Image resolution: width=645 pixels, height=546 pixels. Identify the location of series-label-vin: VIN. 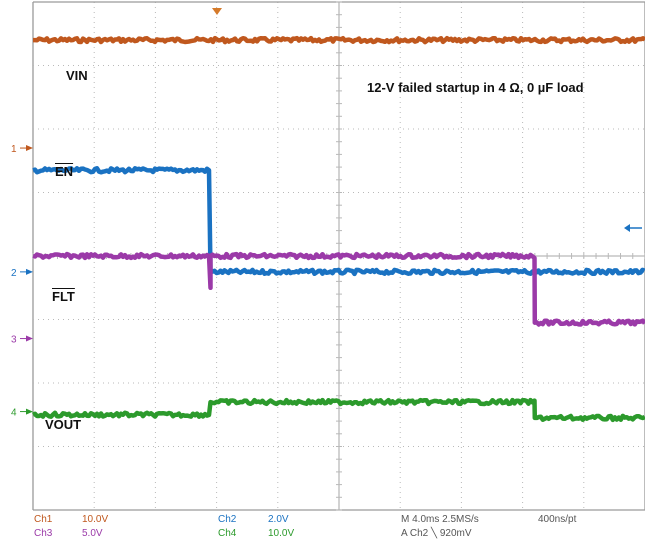
(77, 75).